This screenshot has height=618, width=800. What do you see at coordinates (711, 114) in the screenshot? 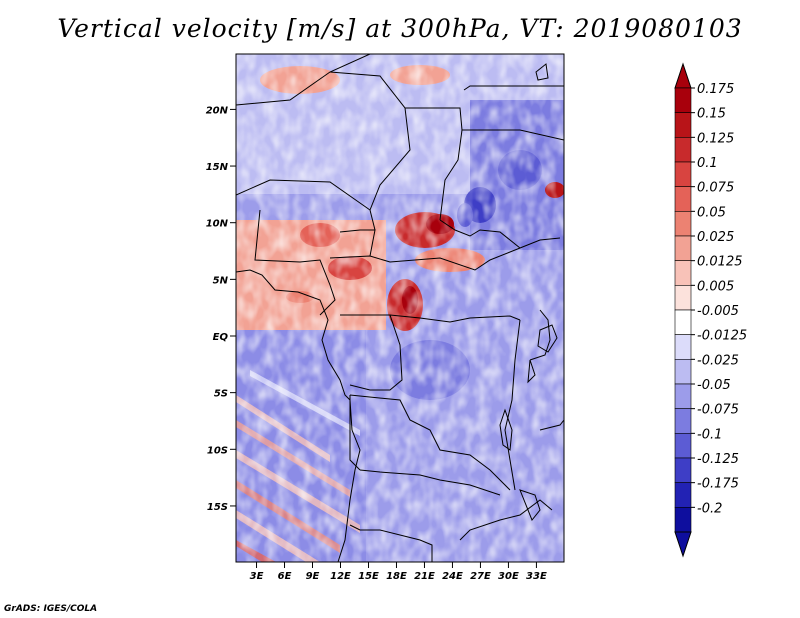
I see `colorbar-label: 0.15` at bounding box center [711, 114].